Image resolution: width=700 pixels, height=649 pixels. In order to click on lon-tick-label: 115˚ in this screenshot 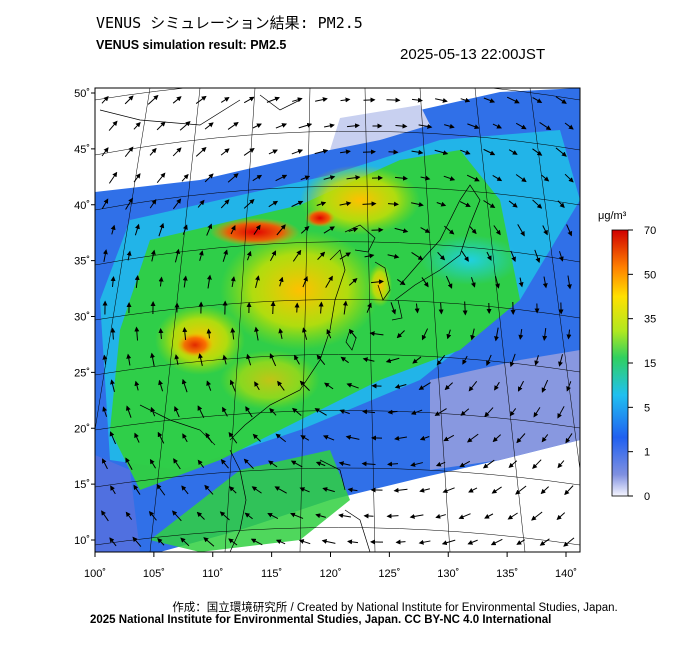, I will do `click(271, 574)`.